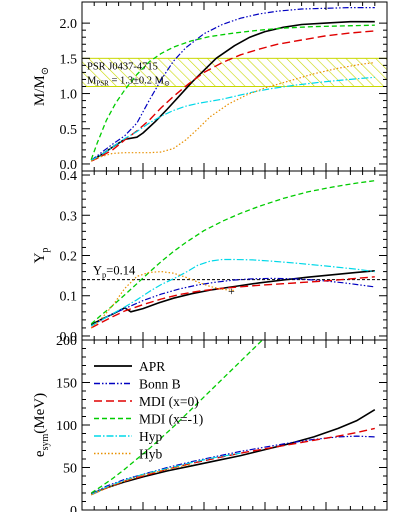 The image size is (409, 512). Describe the element at coordinates (40, 453) in the screenshot. I see `y-axis-label-main: e` at that location.